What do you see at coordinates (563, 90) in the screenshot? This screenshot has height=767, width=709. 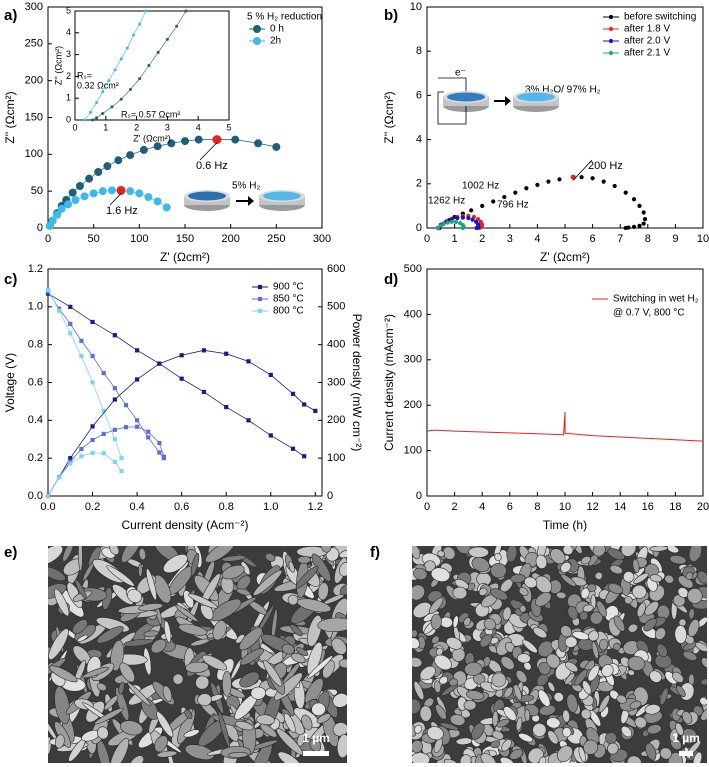 I see `annotation: 3% H₂O/ 97% H₂` at bounding box center [563, 90].